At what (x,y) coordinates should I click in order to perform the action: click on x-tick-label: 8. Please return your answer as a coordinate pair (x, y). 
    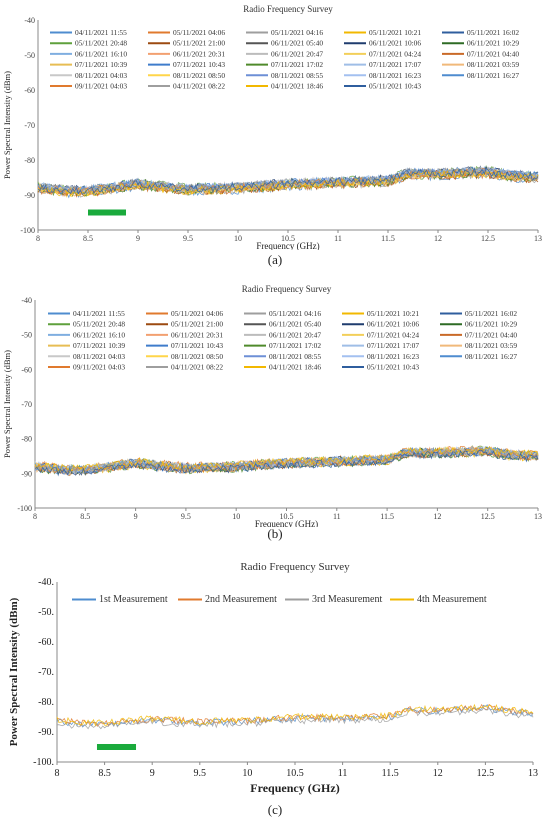
    Looking at the image, I should click on (35, 516).